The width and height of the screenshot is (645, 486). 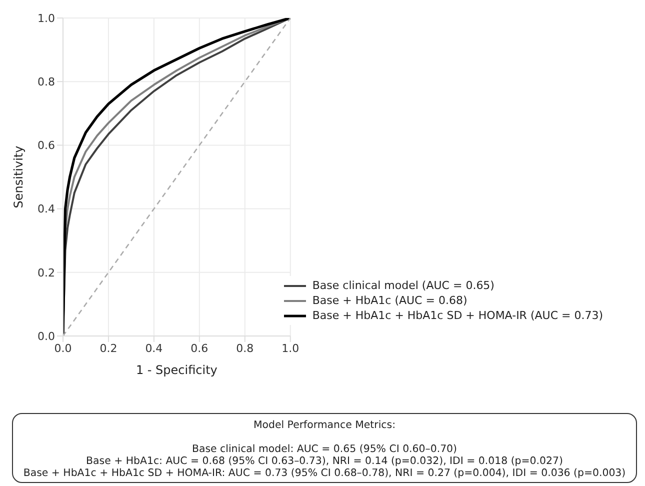 What do you see at coordinates (18, 177) in the screenshot?
I see `y-axis-title: Sensitivity` at bounding box center [18, 177].